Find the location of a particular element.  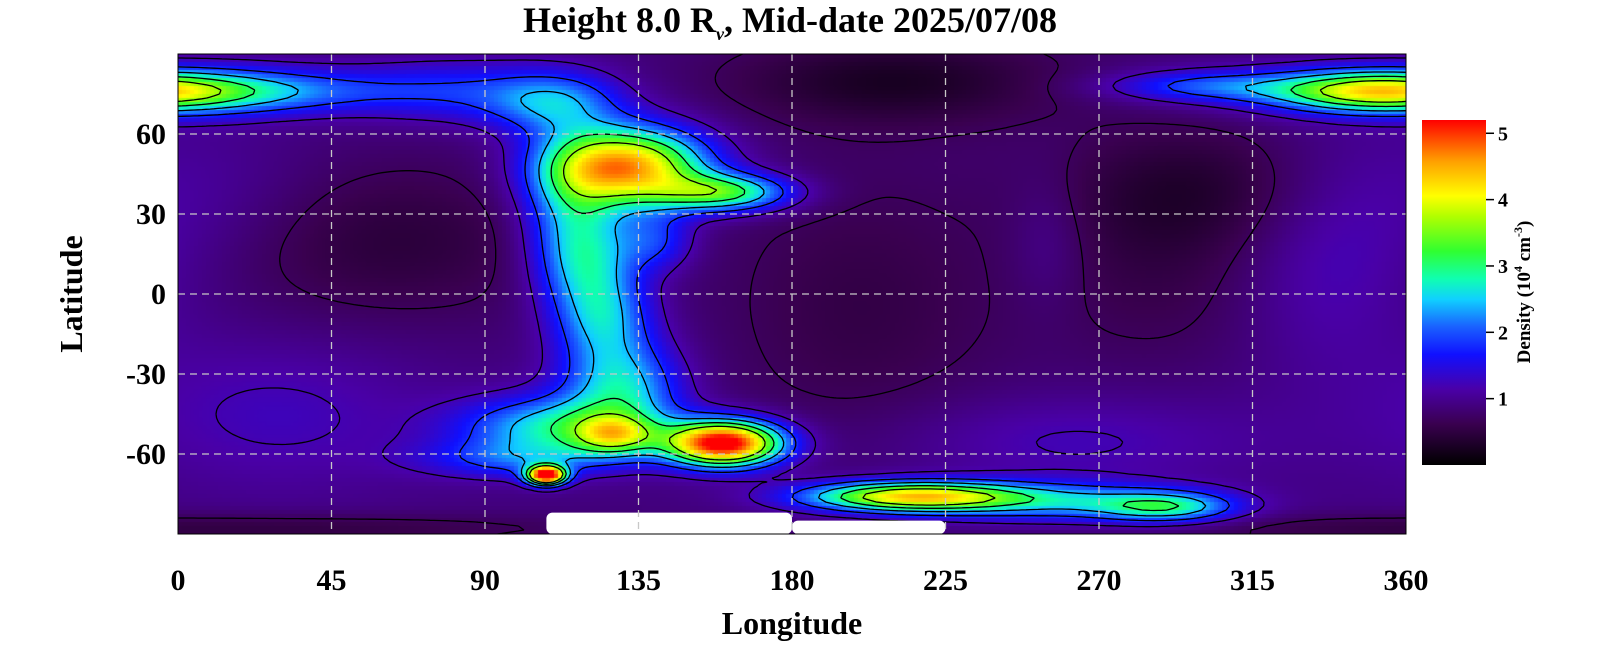

x-tick-label-270: 270 is located at coordinates (1099, 580).